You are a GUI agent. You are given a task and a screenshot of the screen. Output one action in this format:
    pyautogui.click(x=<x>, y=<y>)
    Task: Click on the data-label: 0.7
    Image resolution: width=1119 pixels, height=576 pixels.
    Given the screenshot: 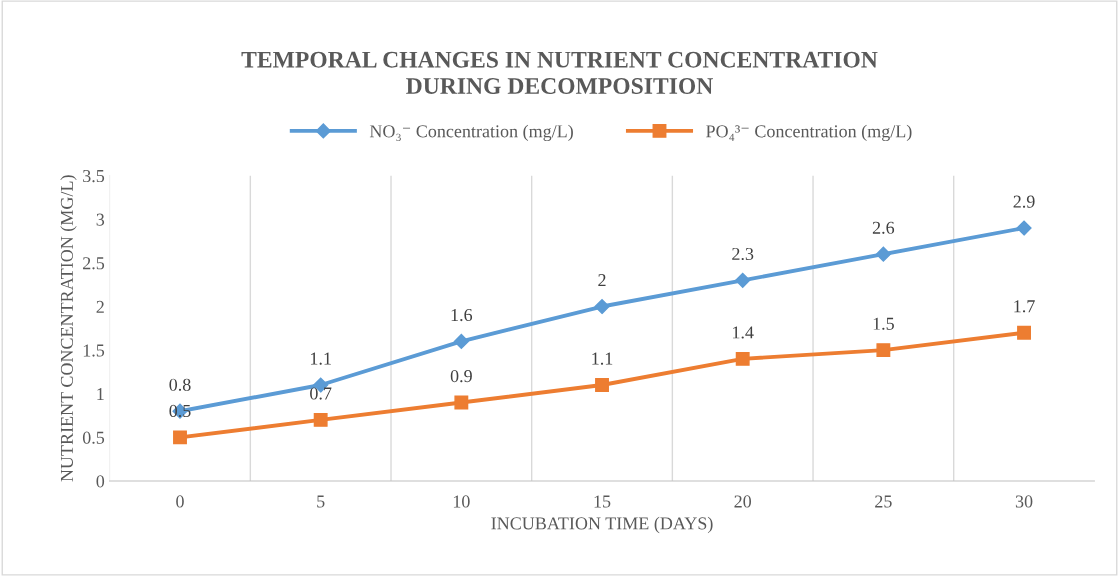 What is the action you would take?
    pyautogui.click(x=321, y=393)
    